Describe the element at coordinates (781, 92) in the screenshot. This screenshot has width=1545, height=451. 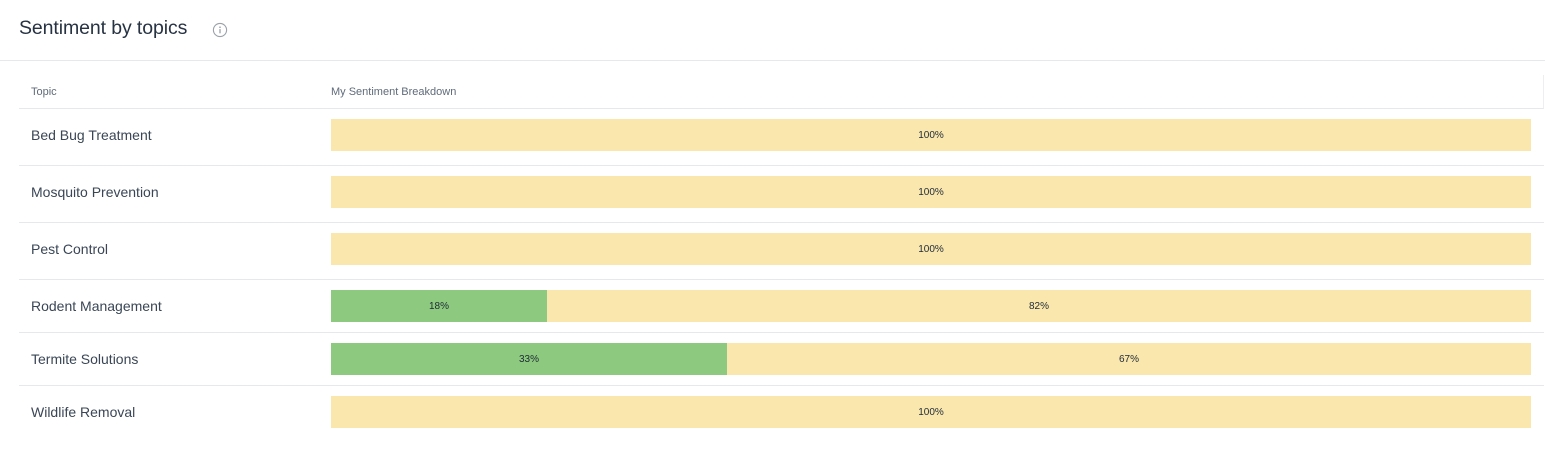
I see `table-header: Topic My Sentiment Breakdown` at that location.